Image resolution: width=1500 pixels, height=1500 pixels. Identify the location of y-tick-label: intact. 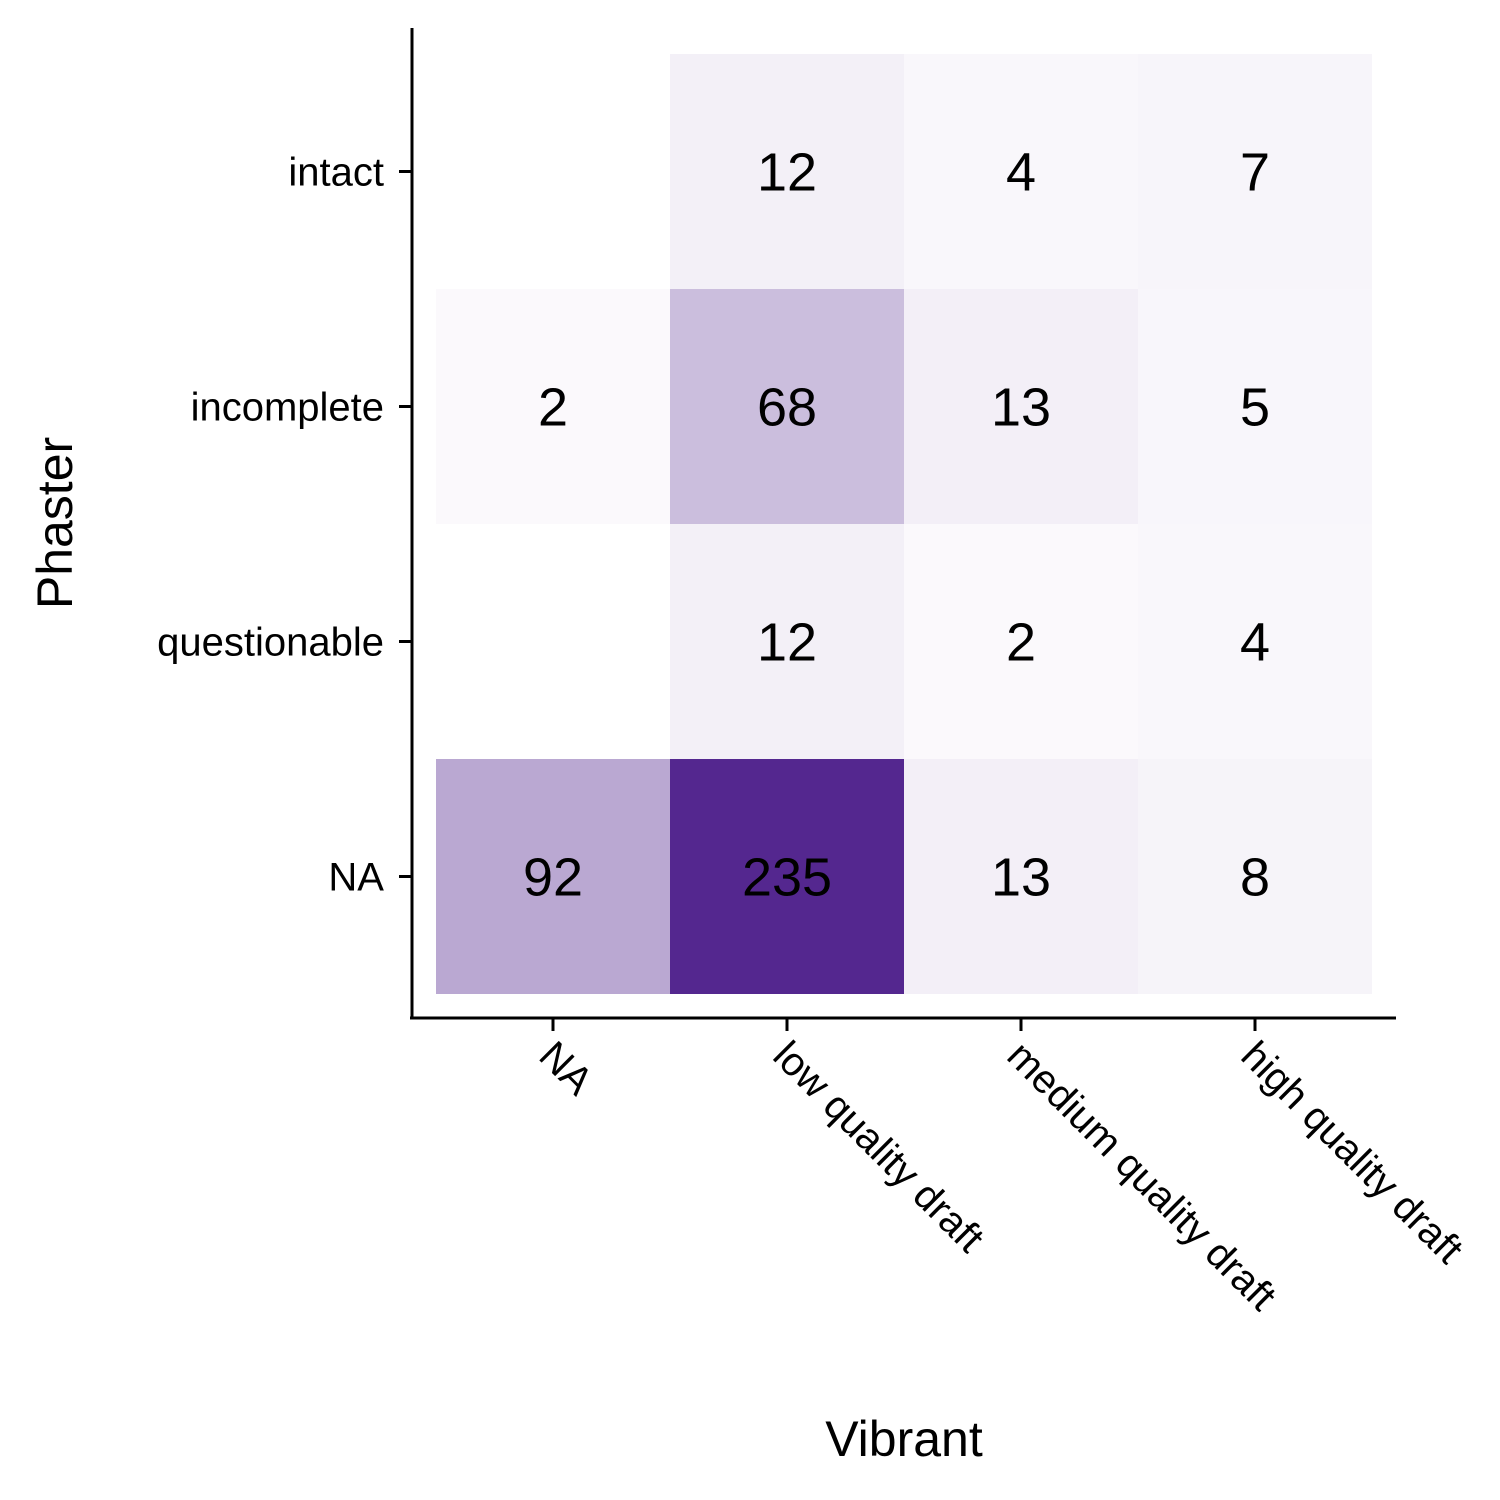
(336, 173).